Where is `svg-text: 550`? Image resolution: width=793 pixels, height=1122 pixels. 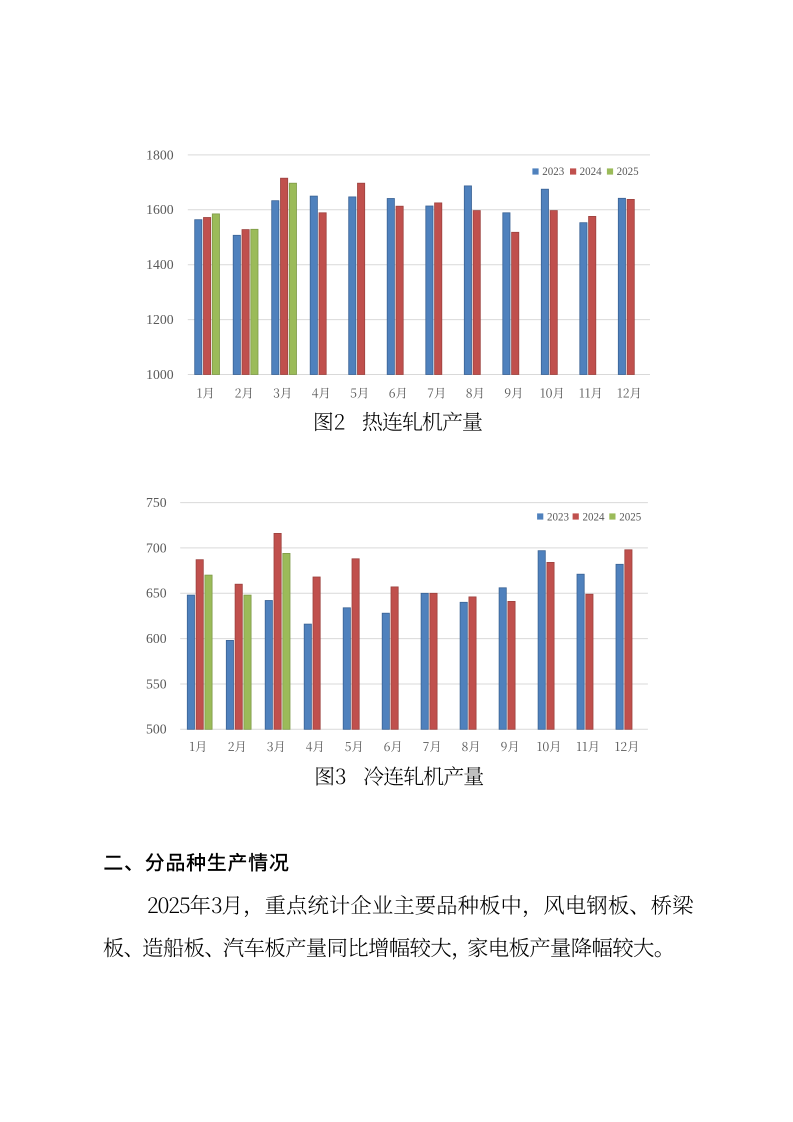
svg-text: 550 is located at coordinates (156, 683).